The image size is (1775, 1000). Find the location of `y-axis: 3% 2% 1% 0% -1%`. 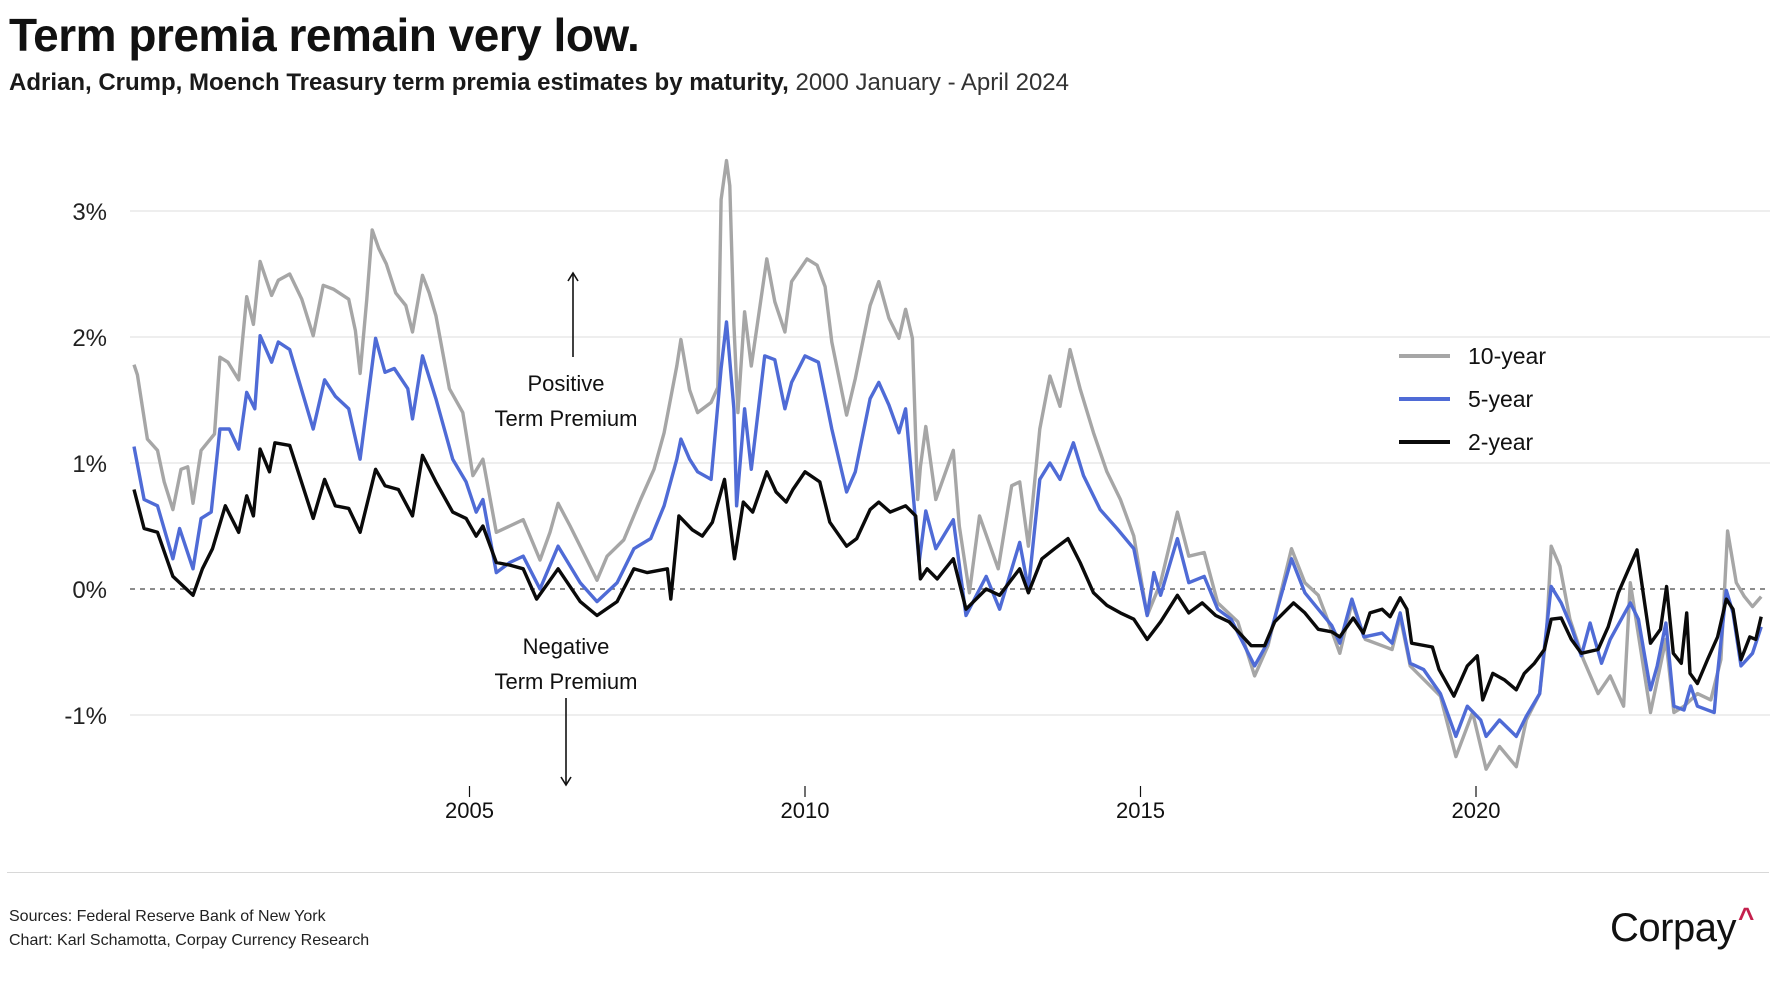

y-axis: 3% 2% 1% 0% -1% is located at coordinates (85, 464).